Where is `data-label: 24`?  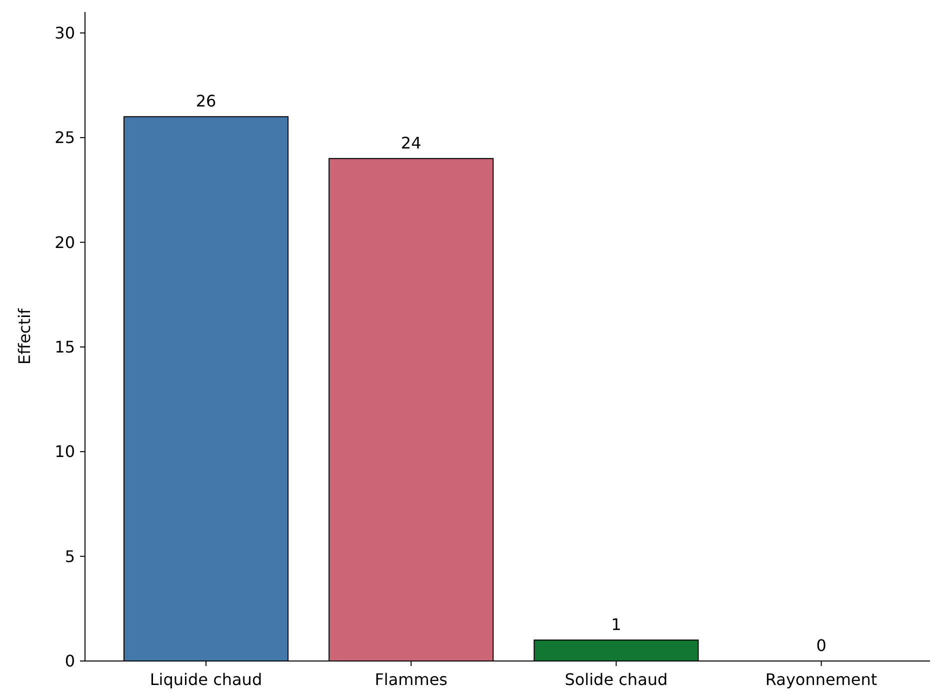 data-label: 24 is located at coordinates (411, 143).